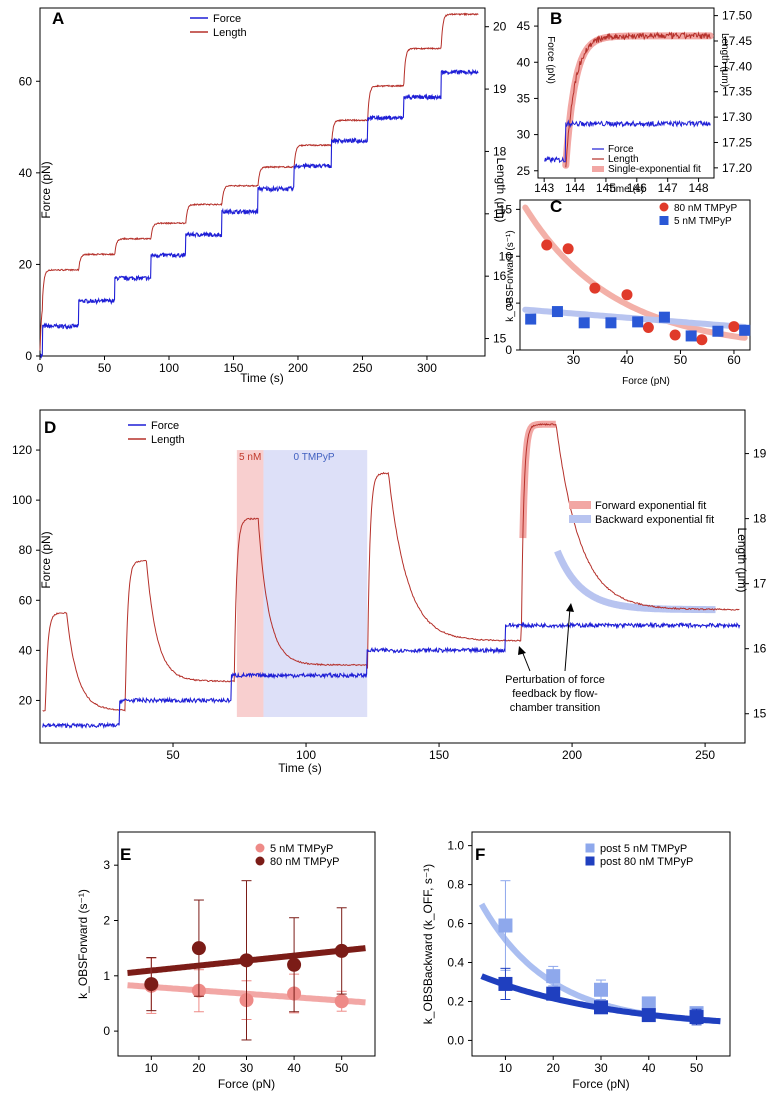  Describe the element at coordinates (737, 92) in the screenshot. I see `y2-tick-label: 17.35` at that location.